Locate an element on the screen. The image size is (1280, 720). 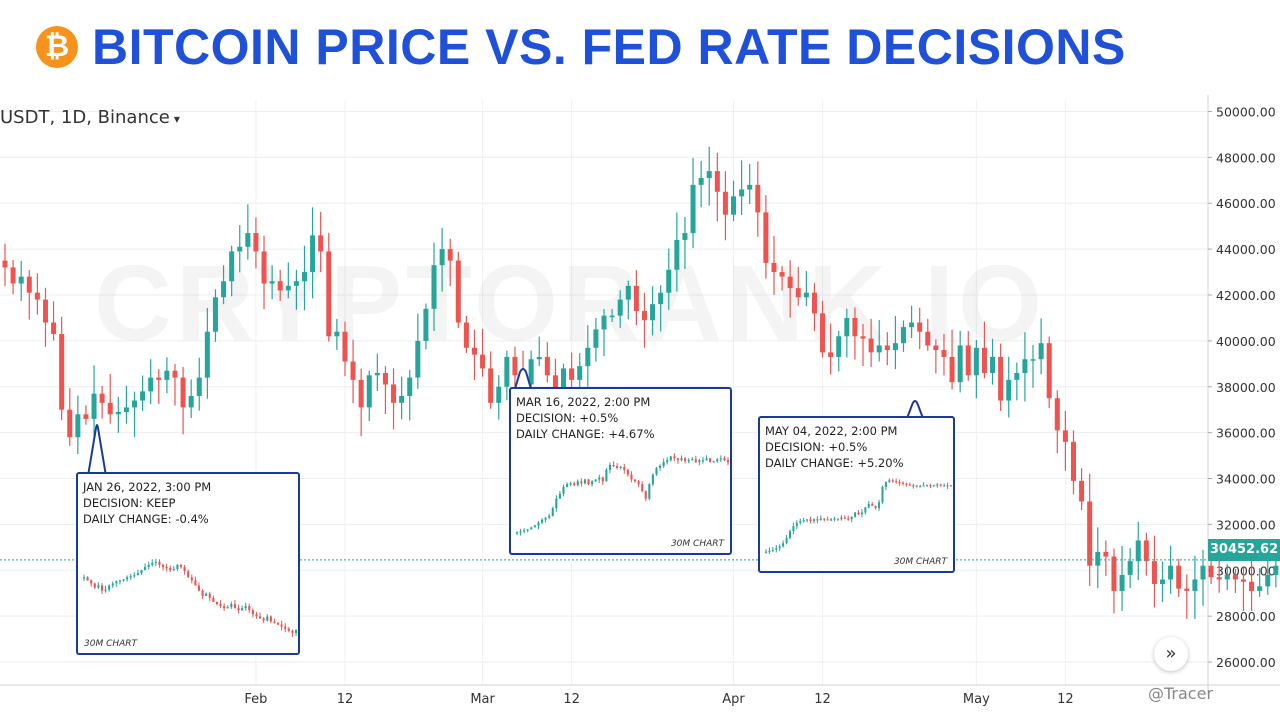
symbol-label: USDT, 1D, Binance is located at coordinates (85, 117).